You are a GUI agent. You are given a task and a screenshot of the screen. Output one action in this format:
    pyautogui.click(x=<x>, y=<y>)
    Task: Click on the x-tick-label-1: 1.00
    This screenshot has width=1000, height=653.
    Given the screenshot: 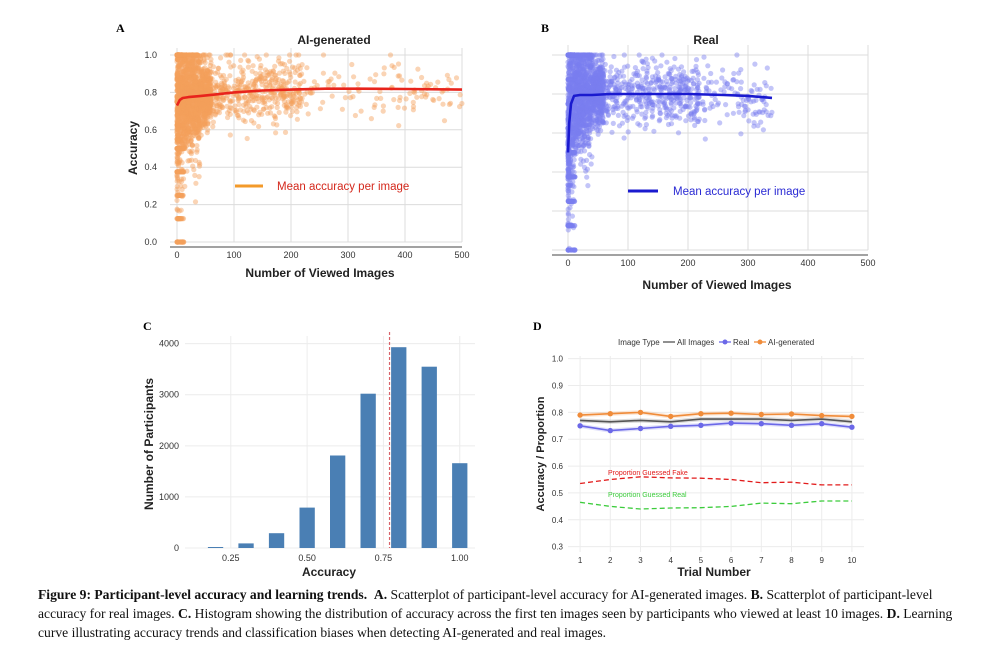 What is the action you would take?
    pyautogui.click(x=460, y=558)
    